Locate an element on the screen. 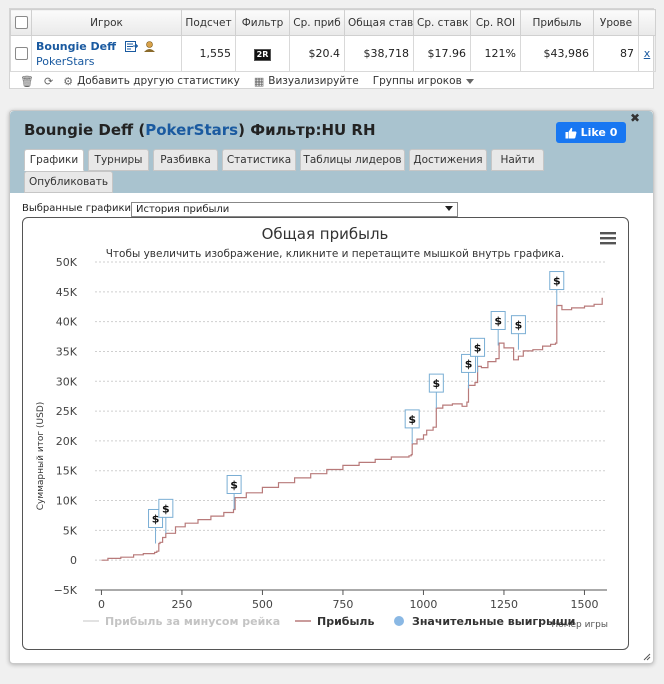 The height and width of the screenshot is (684, 664). graph-select-label: Выбранные графики: is located at coordinates (78, 208).